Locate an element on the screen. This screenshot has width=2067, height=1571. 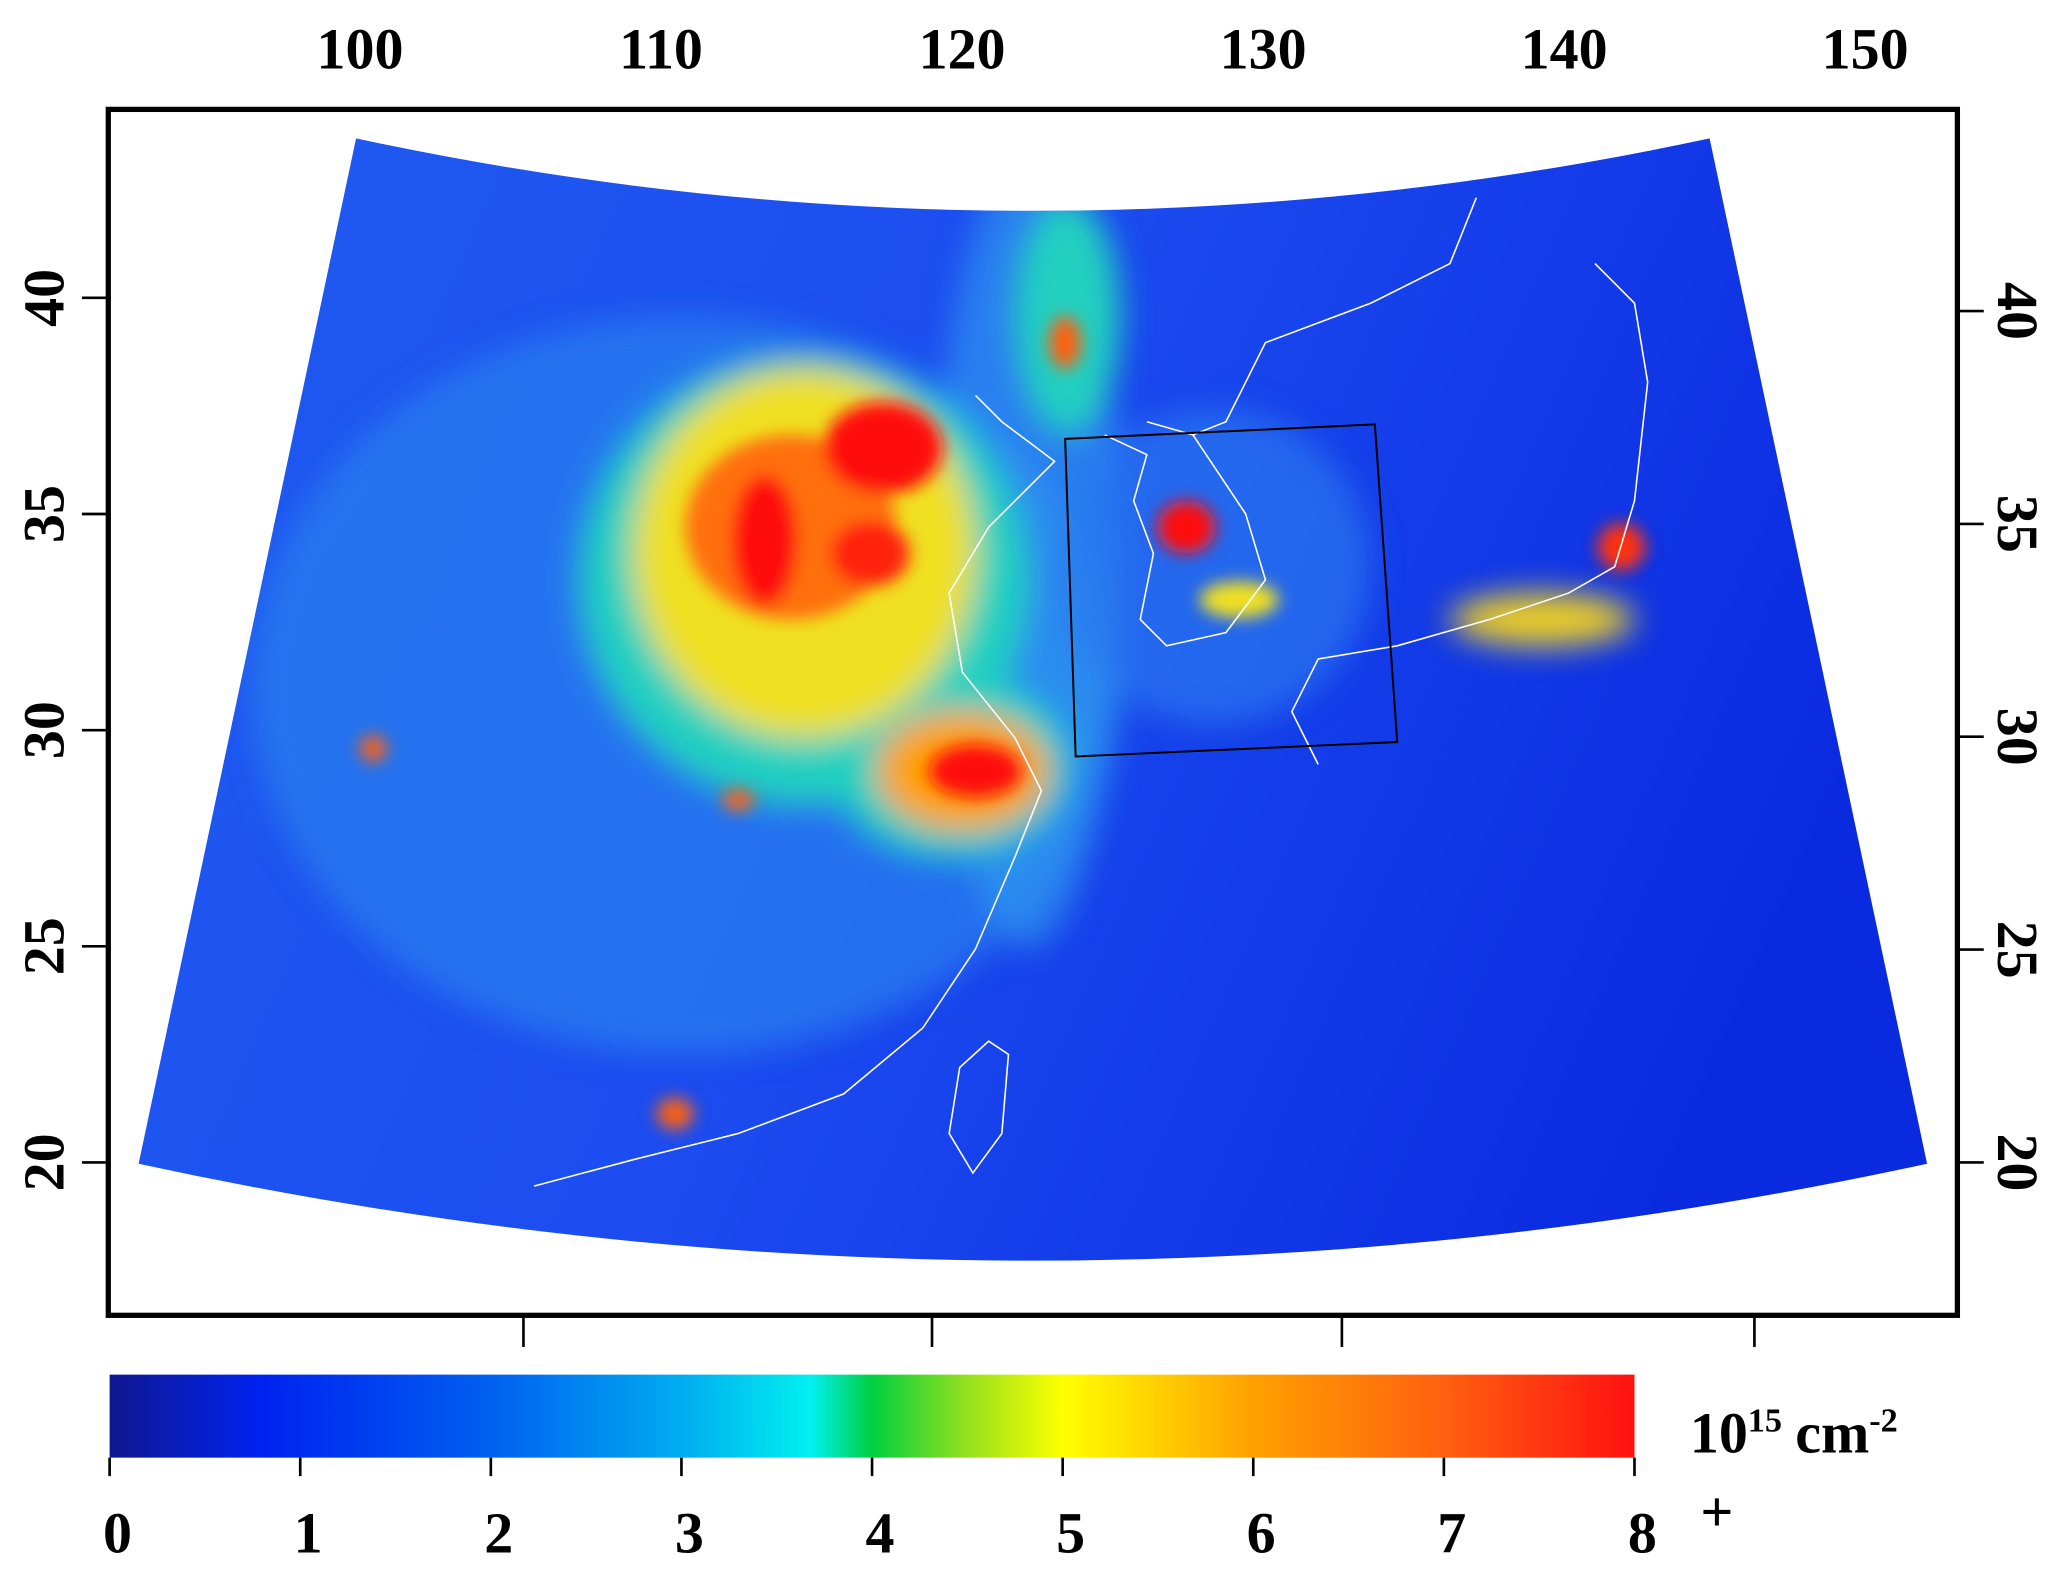
latitude-label-right: 40 is located at coordinates (2017, 311).